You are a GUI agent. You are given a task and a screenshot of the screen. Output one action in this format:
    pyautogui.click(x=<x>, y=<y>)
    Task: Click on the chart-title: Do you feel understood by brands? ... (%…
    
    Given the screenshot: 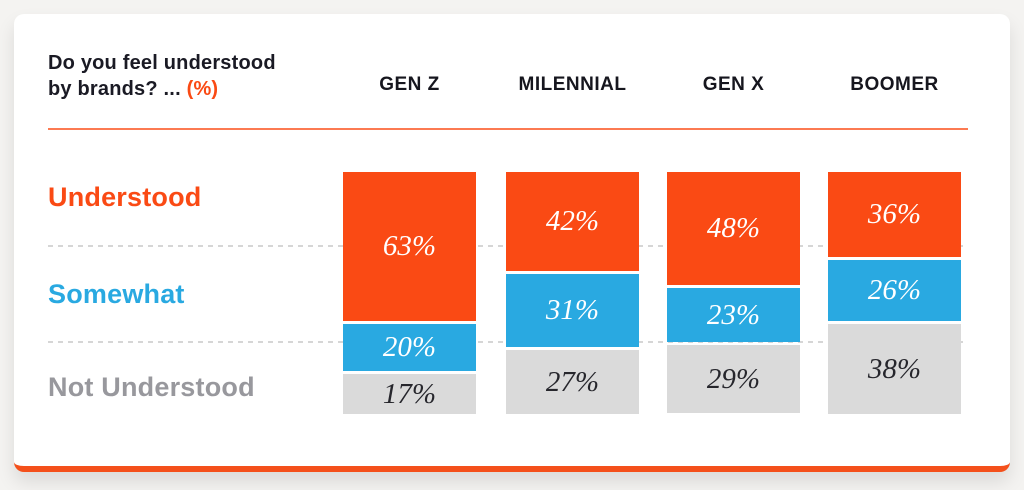 What is the action you would take?
    pyautogui.click(x=162, y=76)
    